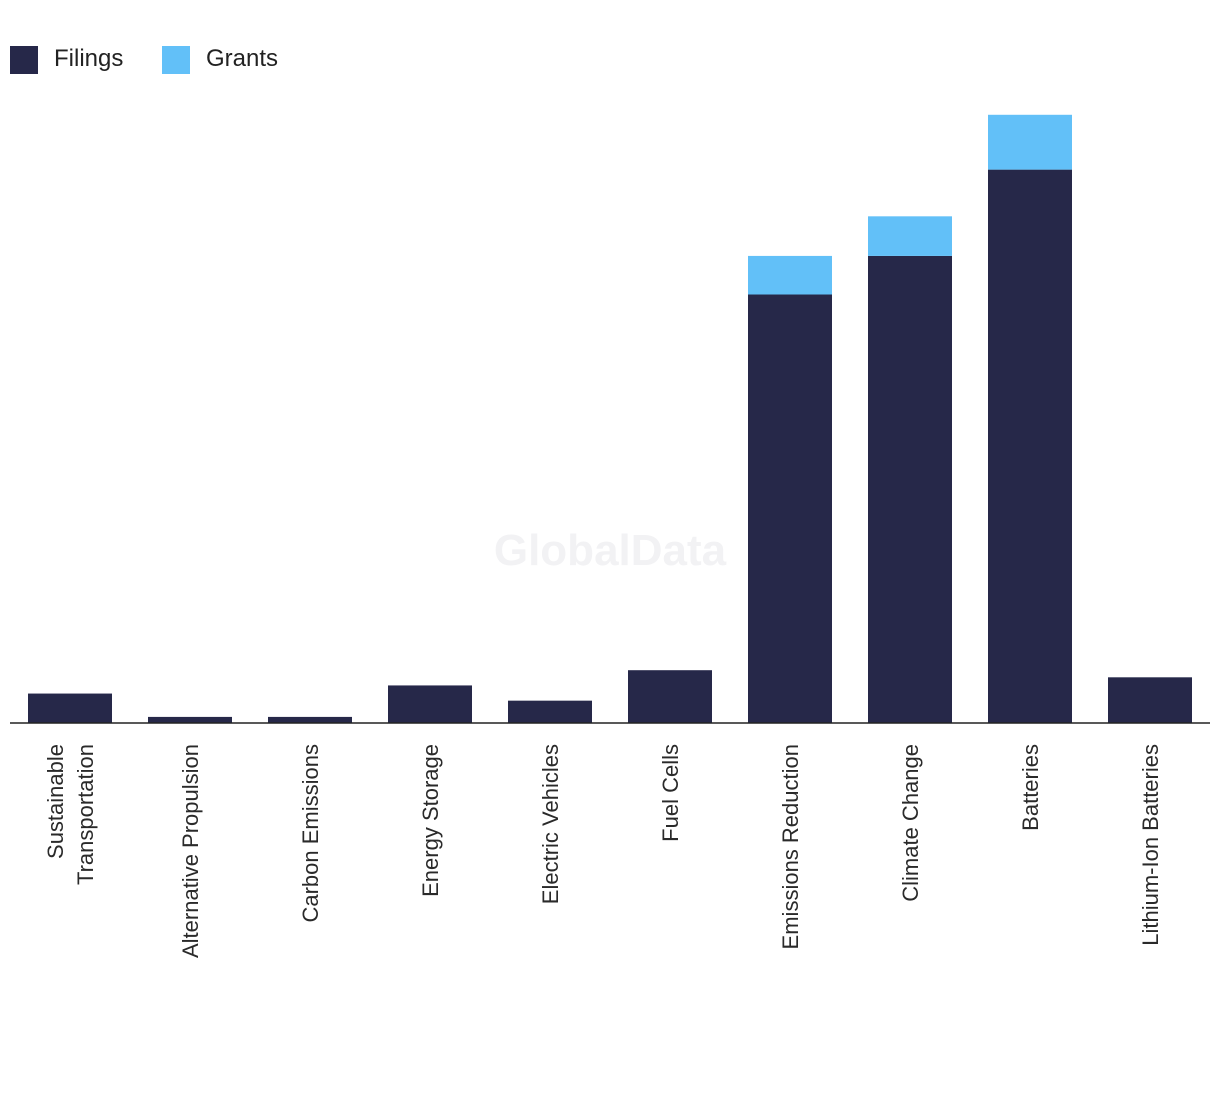 The image size is (1220, 1094). What do you see at coordinates (144, 59) in the screenshot?
I see `legend: Filings Grants` at bounding box center [144, 59].